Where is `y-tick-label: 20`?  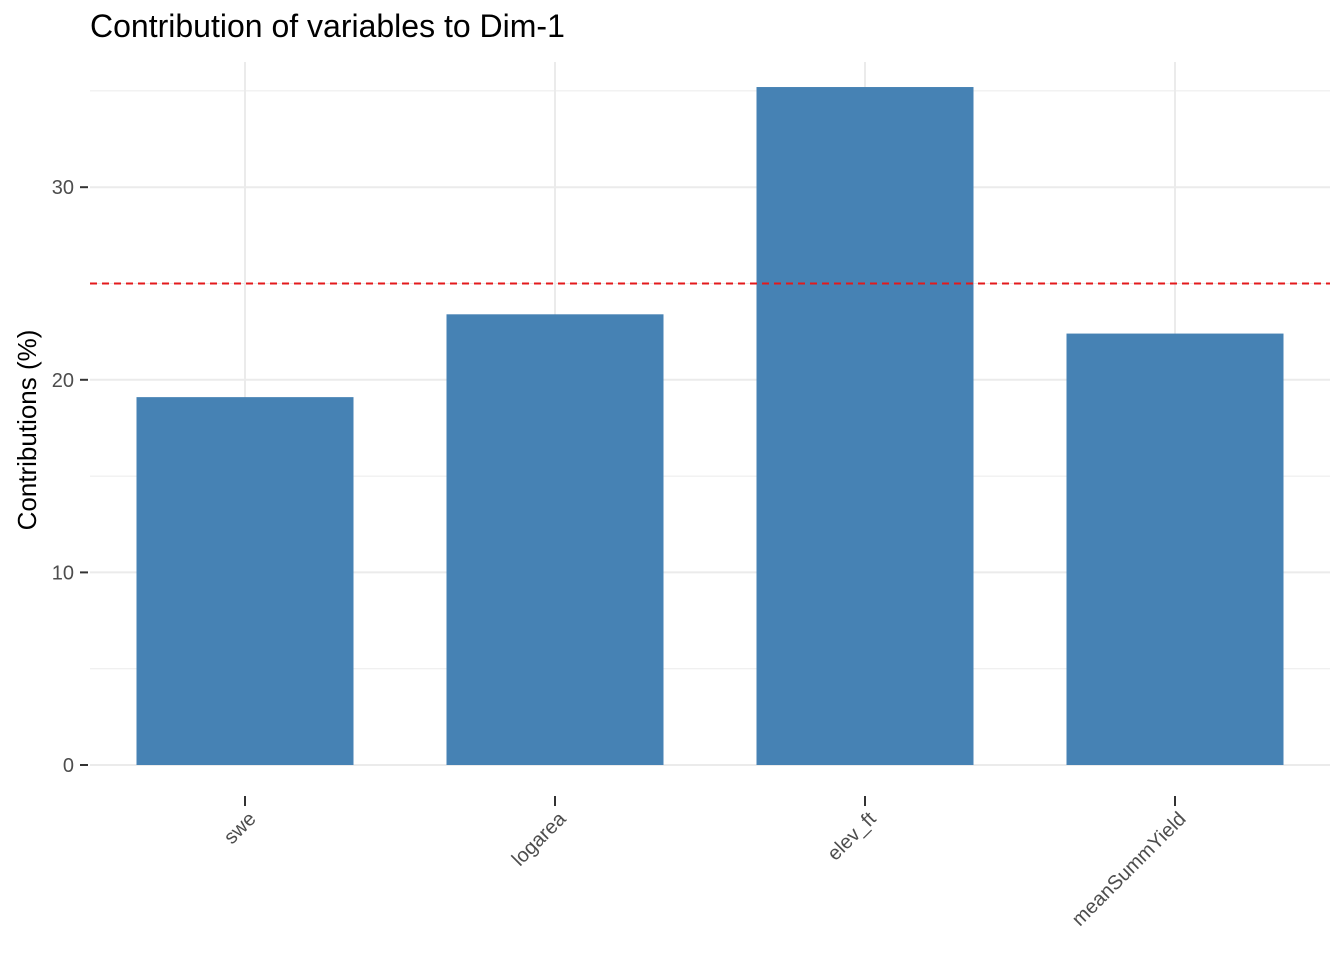
y-tick-label: 20 is located at coordinates (63, 381).